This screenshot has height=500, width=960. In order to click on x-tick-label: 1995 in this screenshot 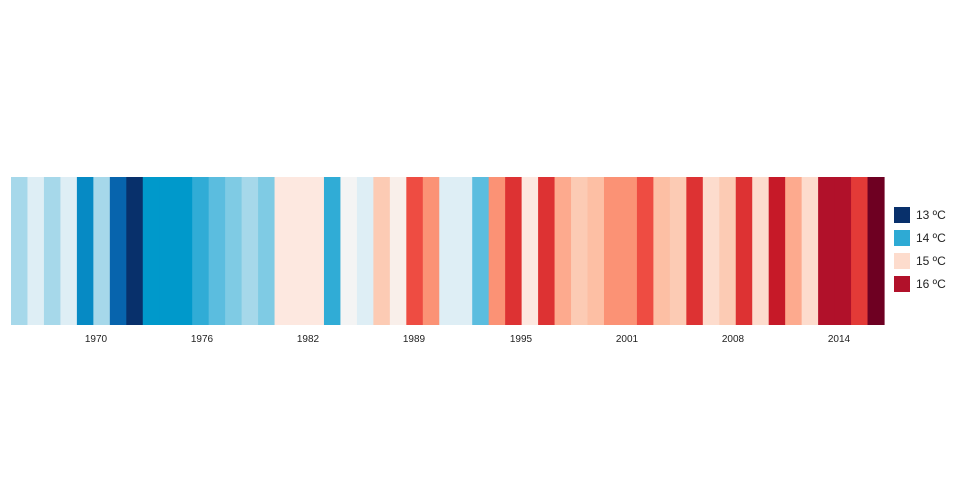, I will do `click(521, 339)`.